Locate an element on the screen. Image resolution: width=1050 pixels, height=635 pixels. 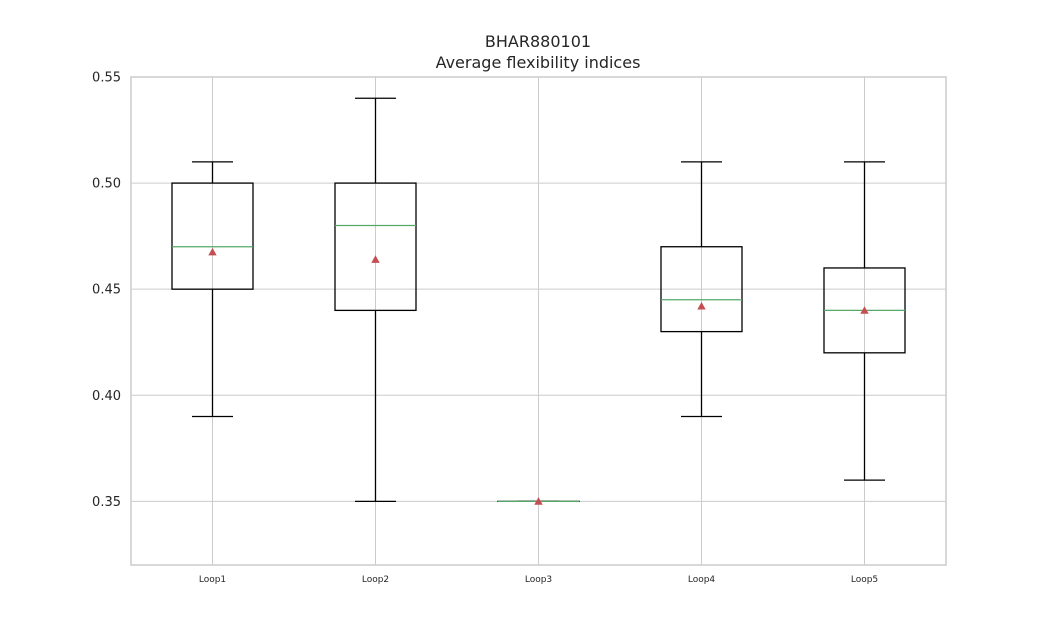
box-loop2 is located at coordinates (375, 299).